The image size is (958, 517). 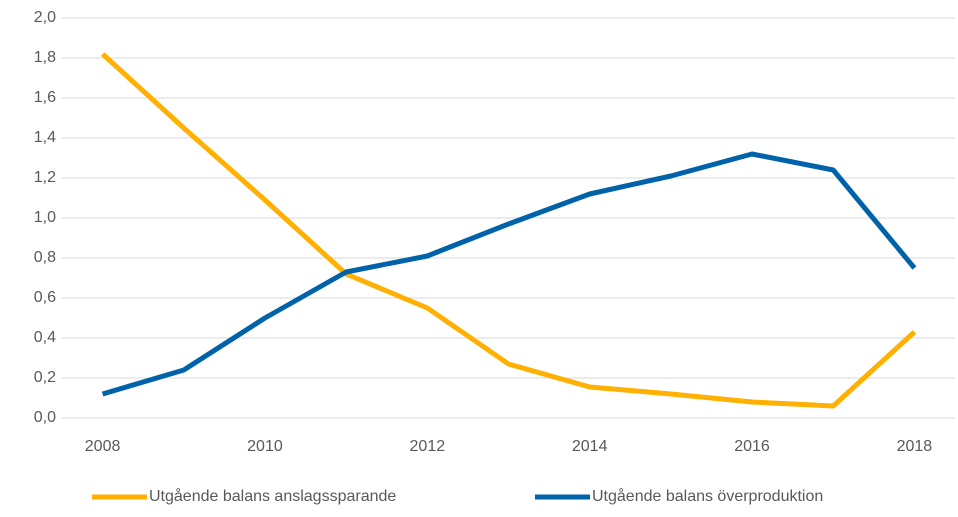 I want to click on y-tick-label: 1,2, so click(x=45, y=177).